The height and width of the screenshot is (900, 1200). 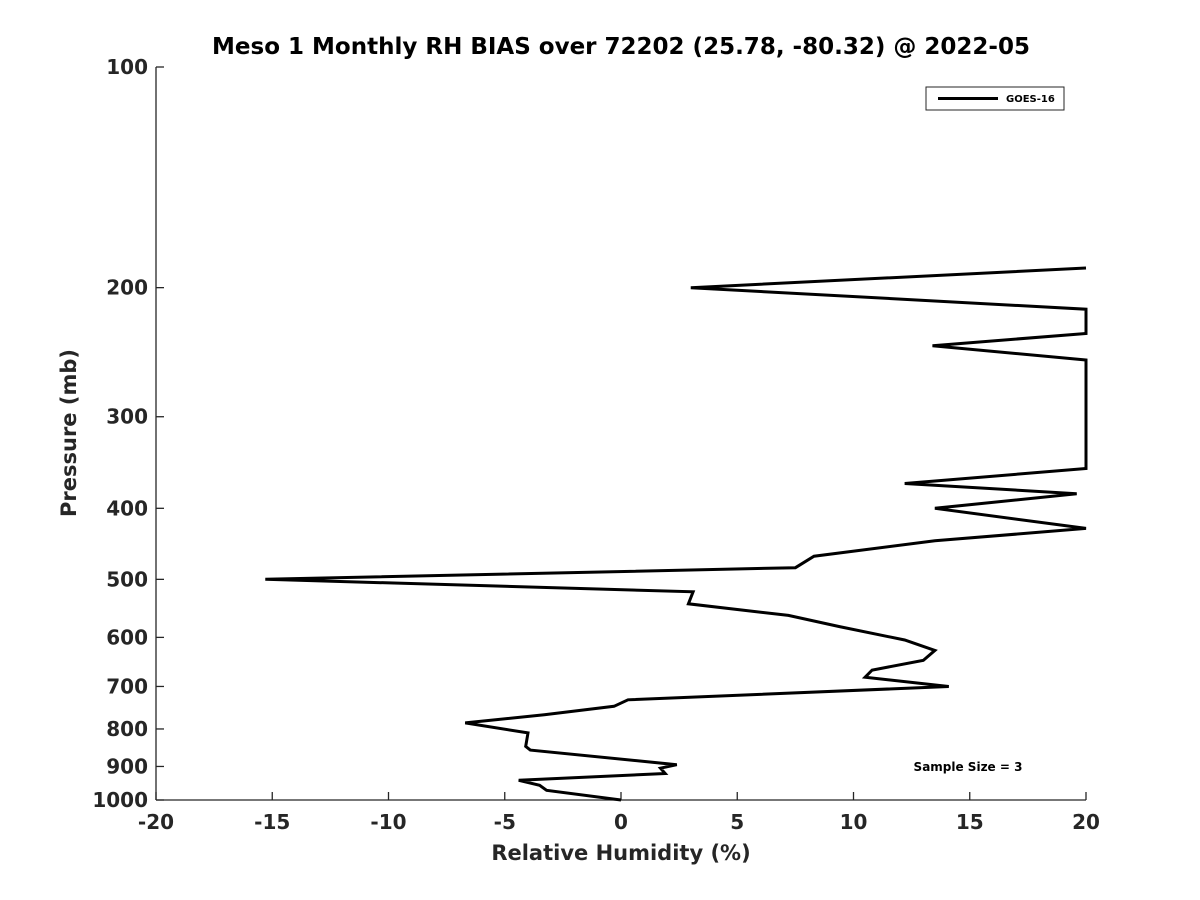 I want to click on x-tick-label: 5, so click(x=737, y=822).